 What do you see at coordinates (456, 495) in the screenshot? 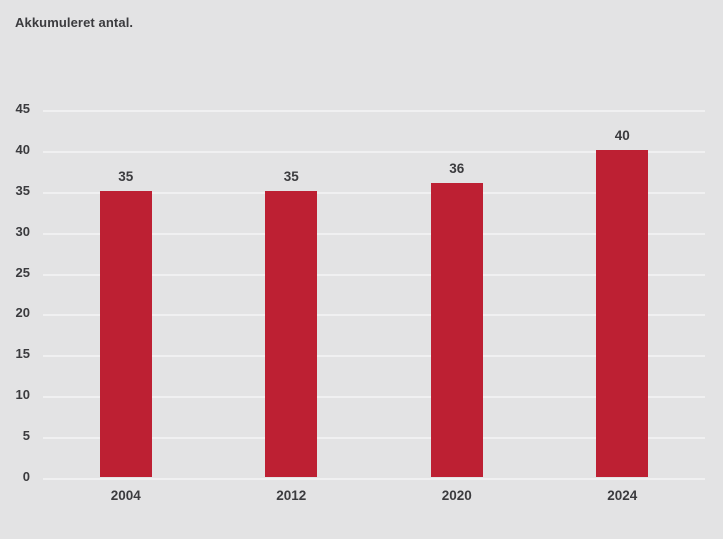
I see `x-tick-label: 2020` at bounding box center [456, 495].